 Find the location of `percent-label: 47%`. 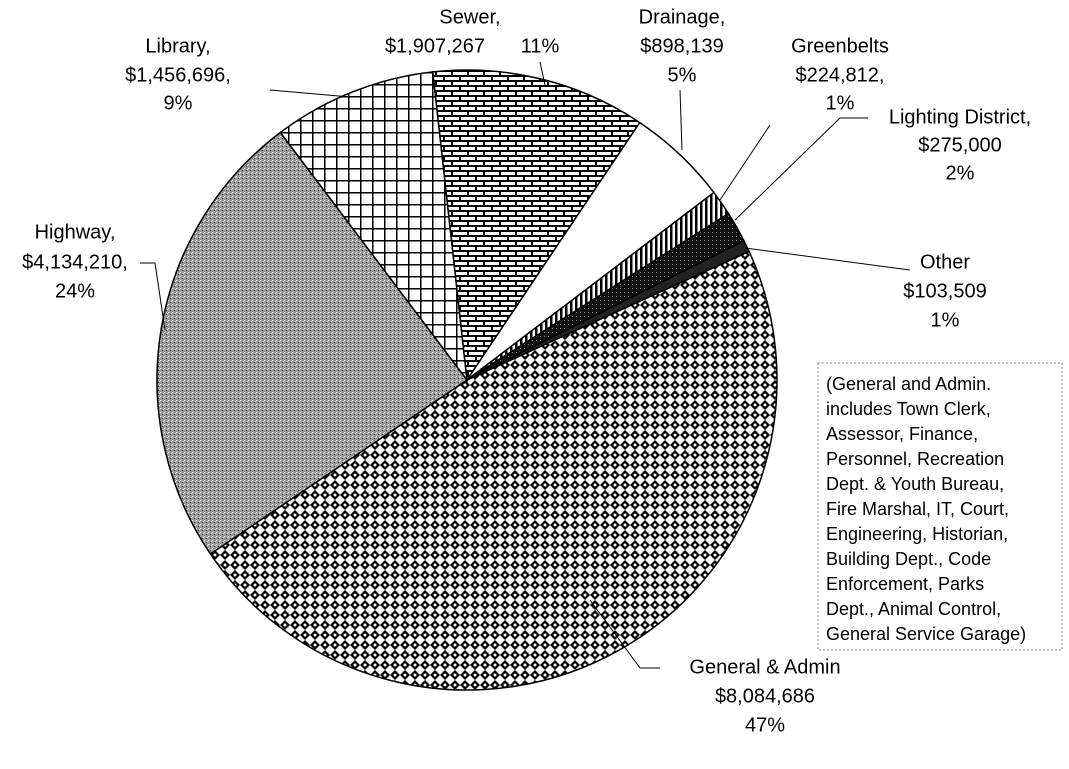

percent-label: 47% is located at coordinates (765, 725).